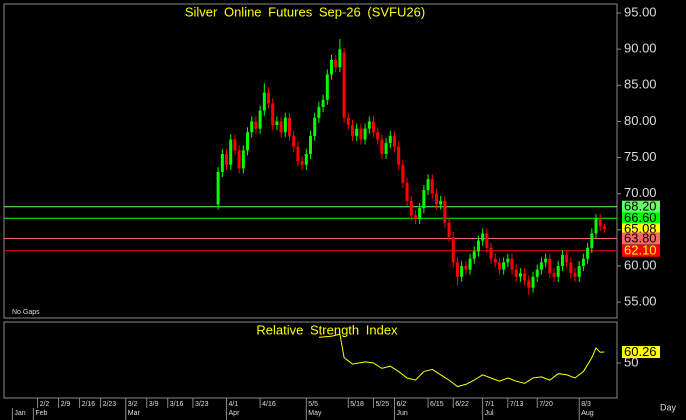 This screenshot has height=420, width=686. Describe the element at coordinates (382, 404) in the screenshot. I see `x-tick-label: 5/25` at that location.